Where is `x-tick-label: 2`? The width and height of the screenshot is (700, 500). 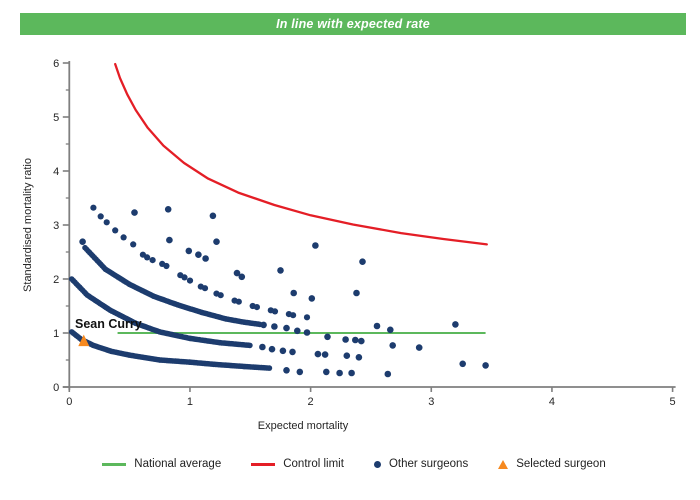 x-tick-label: 2 is located at coordinates (311, 402).